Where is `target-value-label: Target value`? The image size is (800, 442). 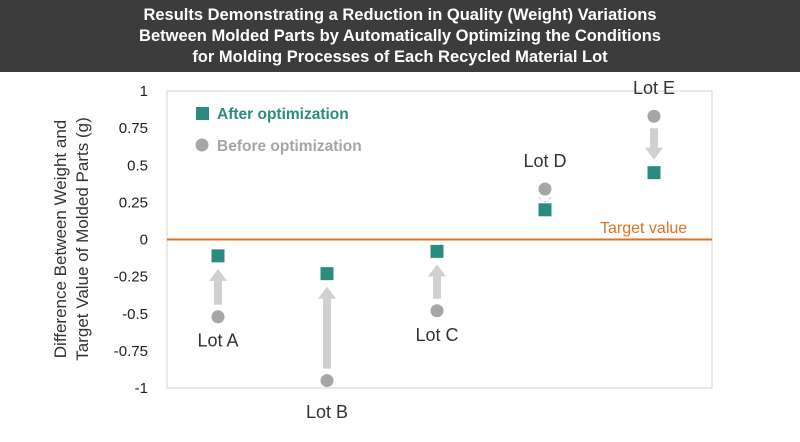
target-value-label: Target value is located at coordinates (643, 228).